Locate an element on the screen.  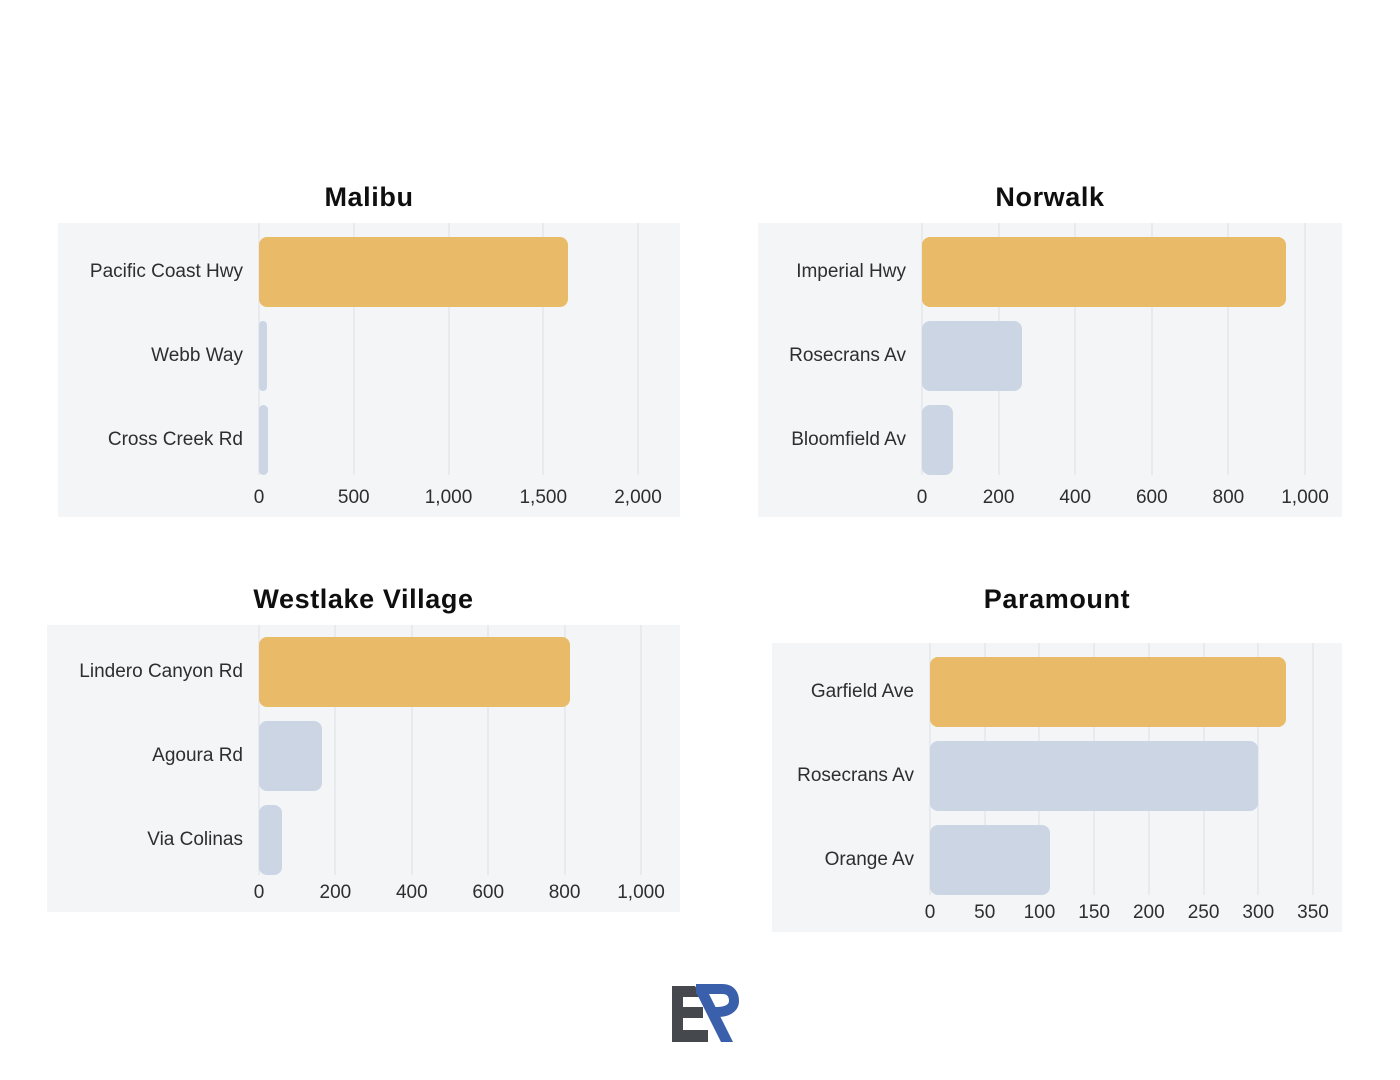
category-label: Lindero Canyon Rd is located at coordinates (161, 671).